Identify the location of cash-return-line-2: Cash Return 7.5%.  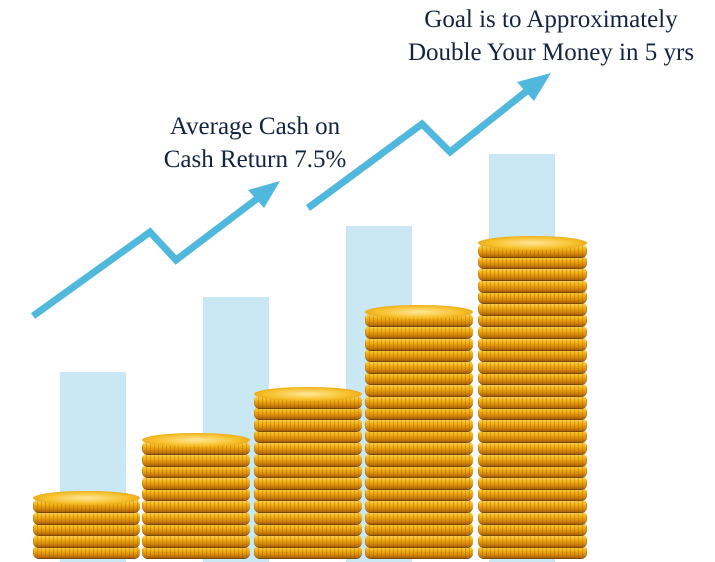
(255, 159).